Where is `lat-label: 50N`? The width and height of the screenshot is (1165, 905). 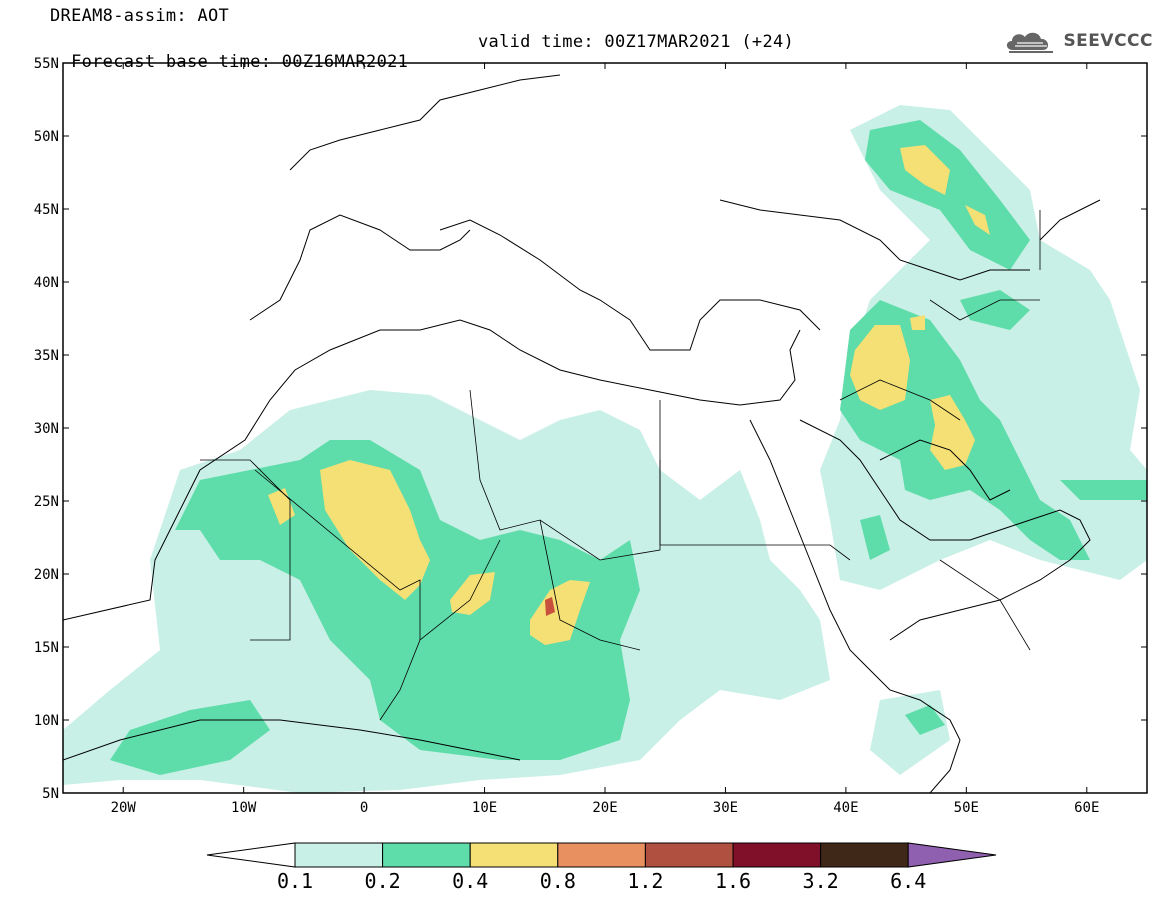 lat-label: 50N is located at coordinates (46, 137).